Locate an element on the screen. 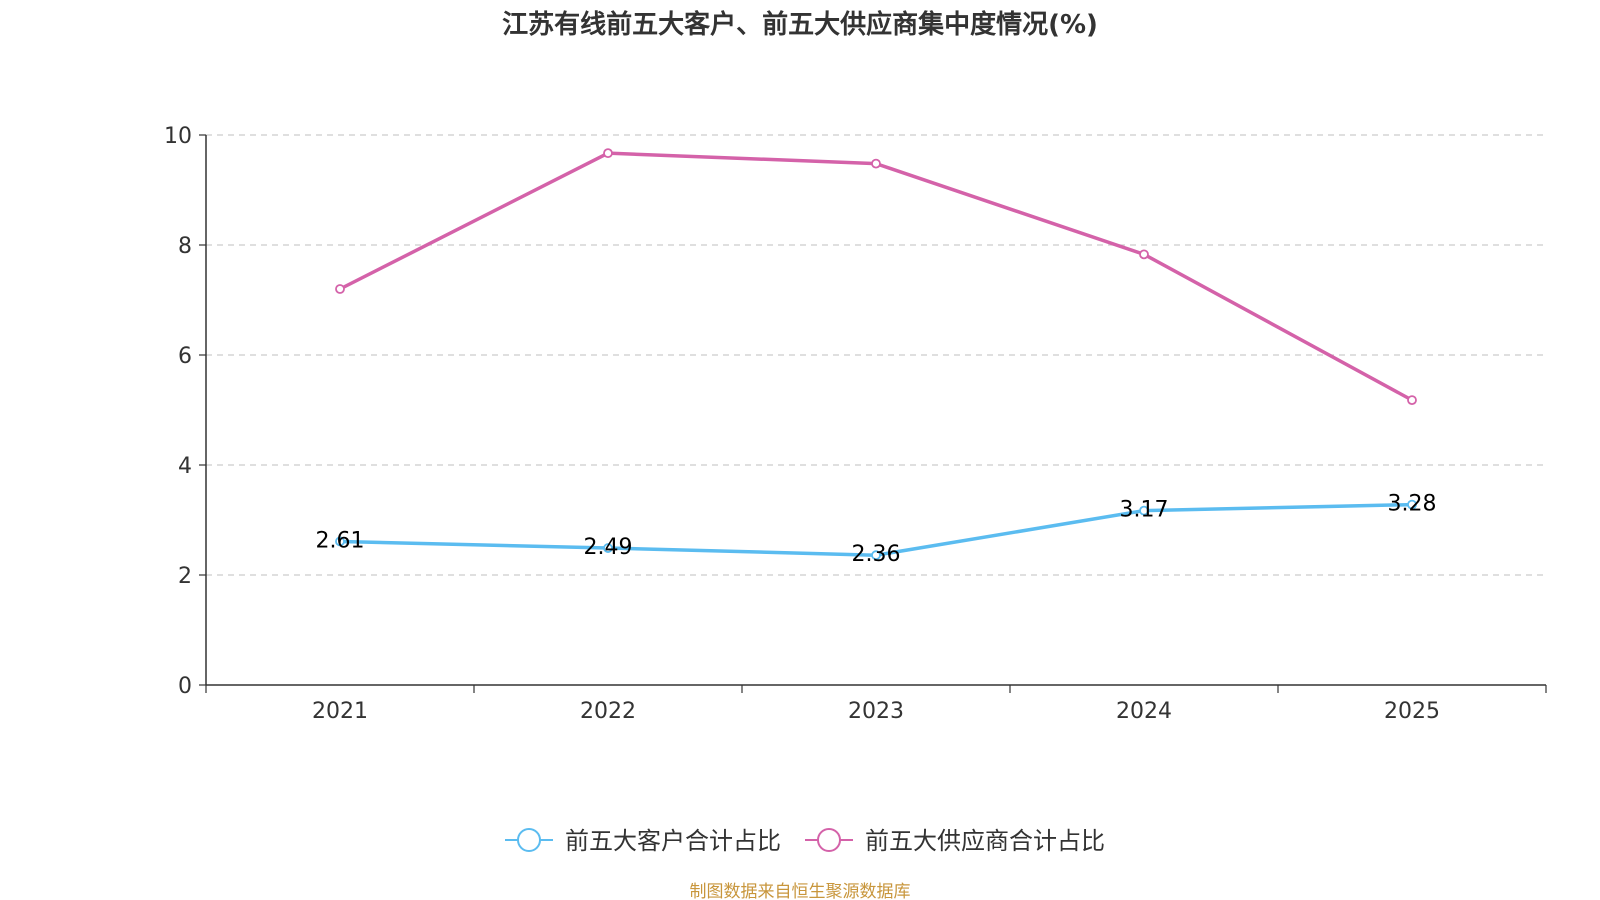 The image size is (1600, 900). legend-label: 前五大供应商合计占比 is located at coordinates (985, 841).